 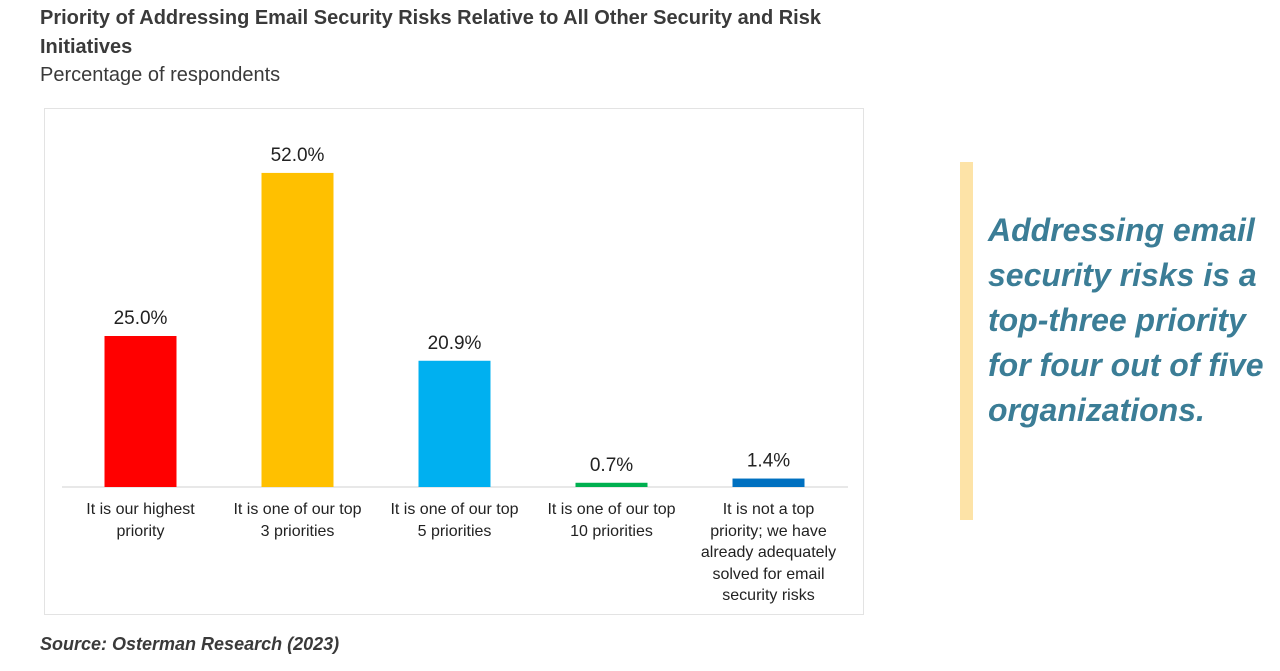 What do you see at coordinates (141, 318) in the screenshot?
I see `value-label: 25.0%` at bounding box center [141, 318].